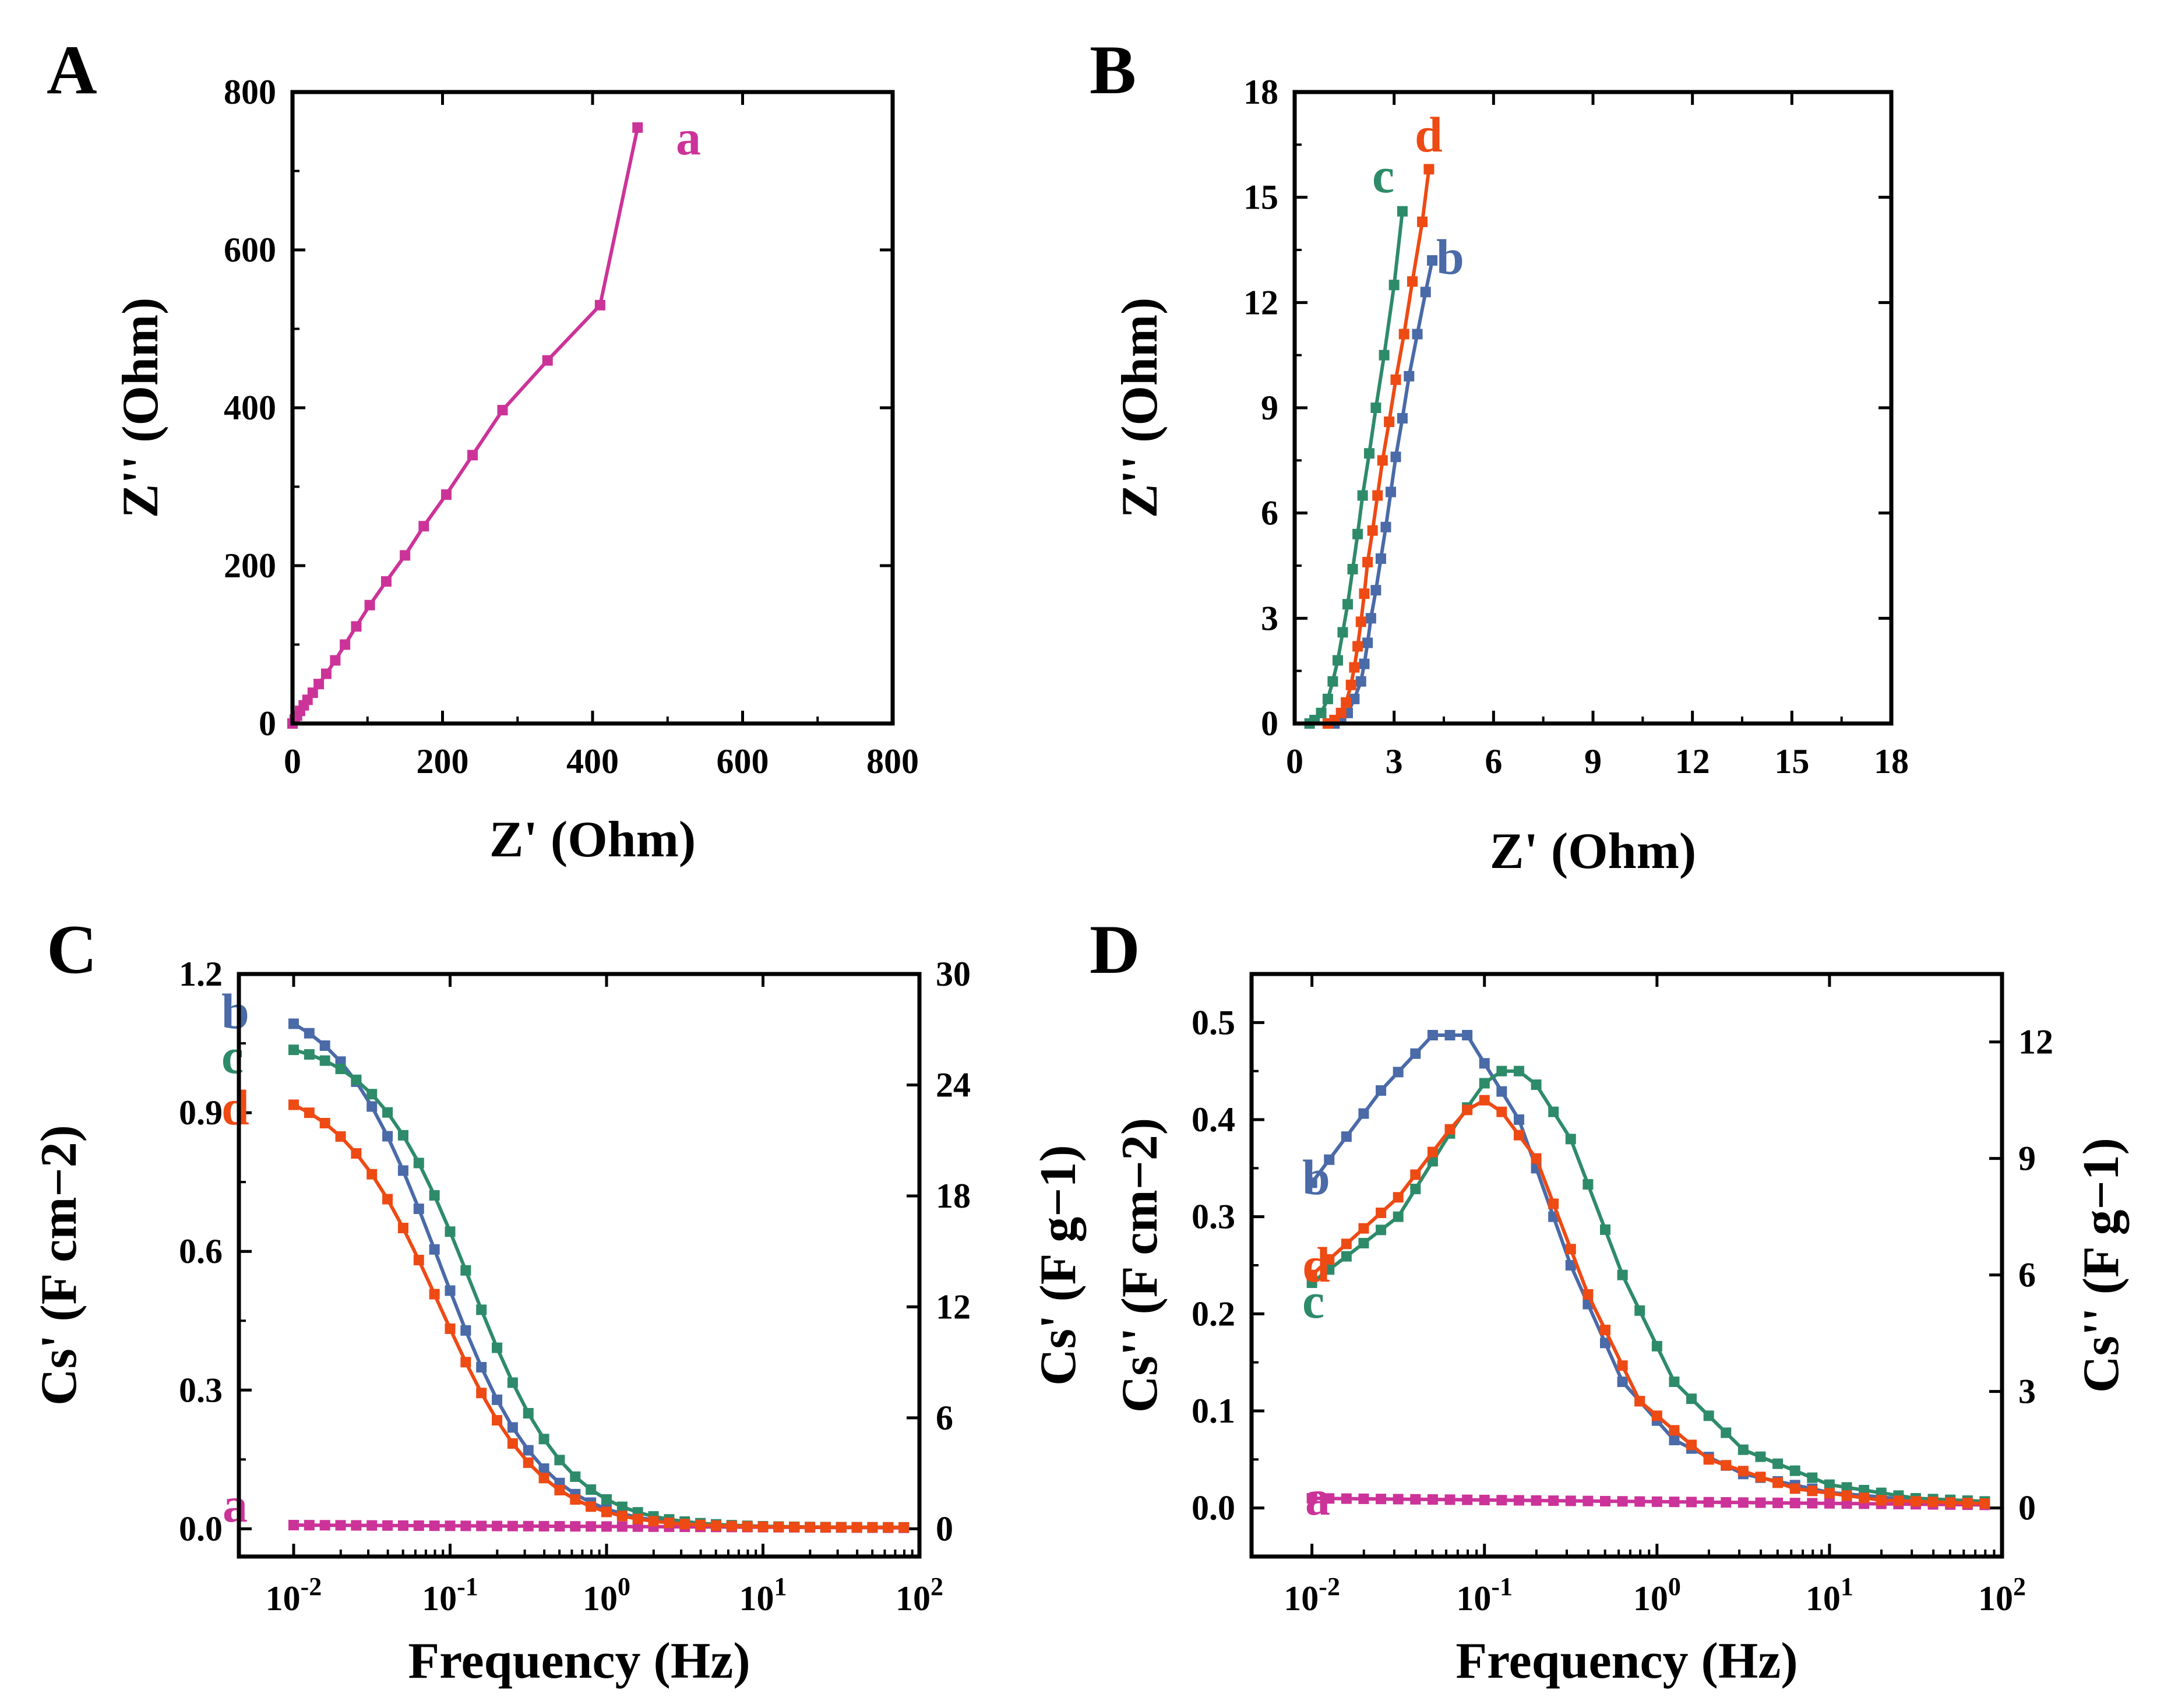 The width and height of the screenshot is (2164, 1708). Describe the element at coordinates (1312, 1595) in the screenshot. I see `x-tick-label-0: 10⁻²` at that location.